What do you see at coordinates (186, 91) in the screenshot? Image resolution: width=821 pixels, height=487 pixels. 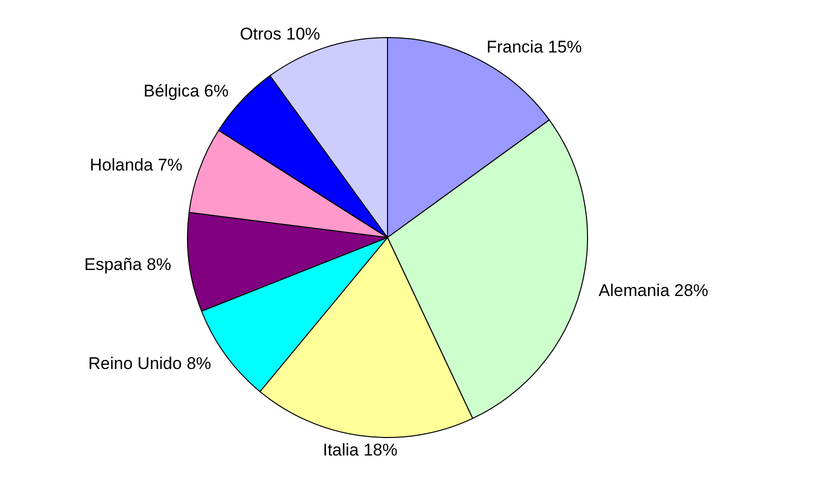 I see `slice-label: Bélgica 6%` at bounding box center [186, 91].